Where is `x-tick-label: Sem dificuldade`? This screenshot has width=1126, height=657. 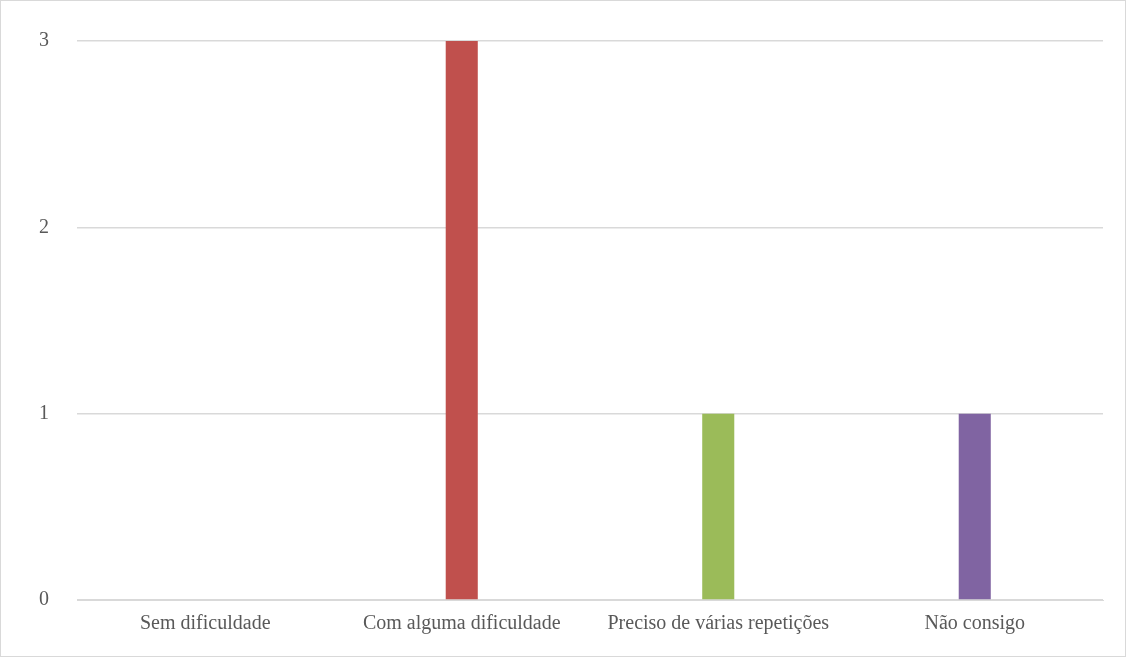 x-tick-label: Sem dificuldade is located at coordinates (205, 622).